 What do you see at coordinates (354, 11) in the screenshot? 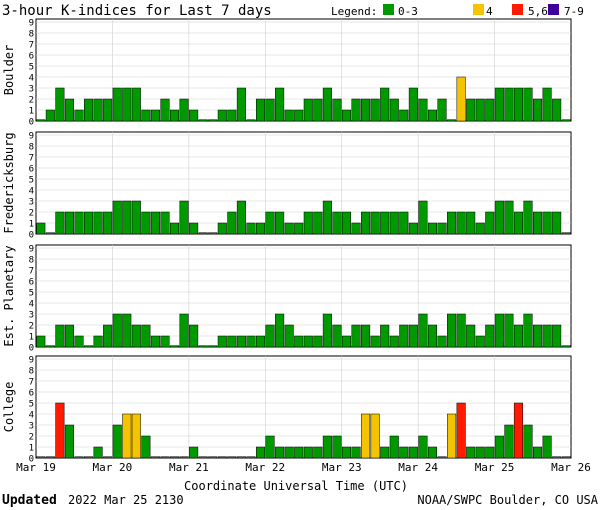
I see `legend-label: Legend:` at bounding box center [354, 11].